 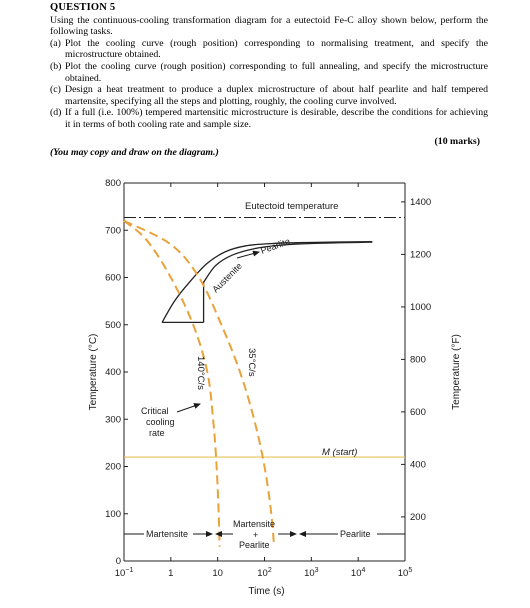 I want to click on mp-label-2: +, so click(x=255, y=535).